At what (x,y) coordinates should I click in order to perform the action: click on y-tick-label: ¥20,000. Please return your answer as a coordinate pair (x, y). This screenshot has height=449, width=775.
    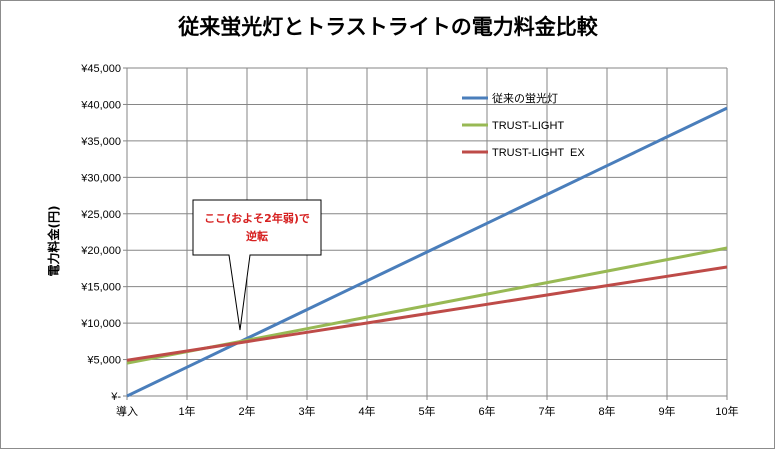
    Looking at the image, I should click on (100, 251).